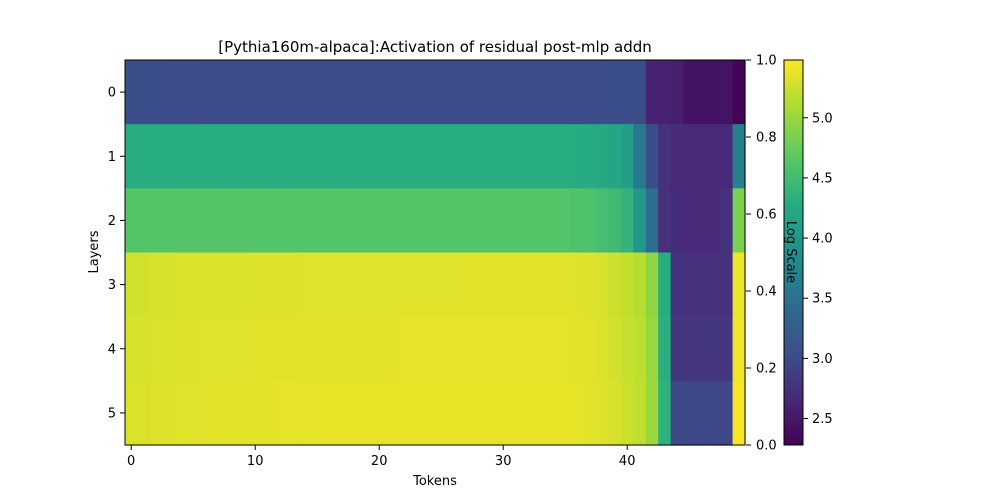 This screenshot has width=1000, height=500. What do you see at coordinates (766, 369) in the screenshot?
I see `secondary-tick-label: 0.2` at bounding box center [766, 369].